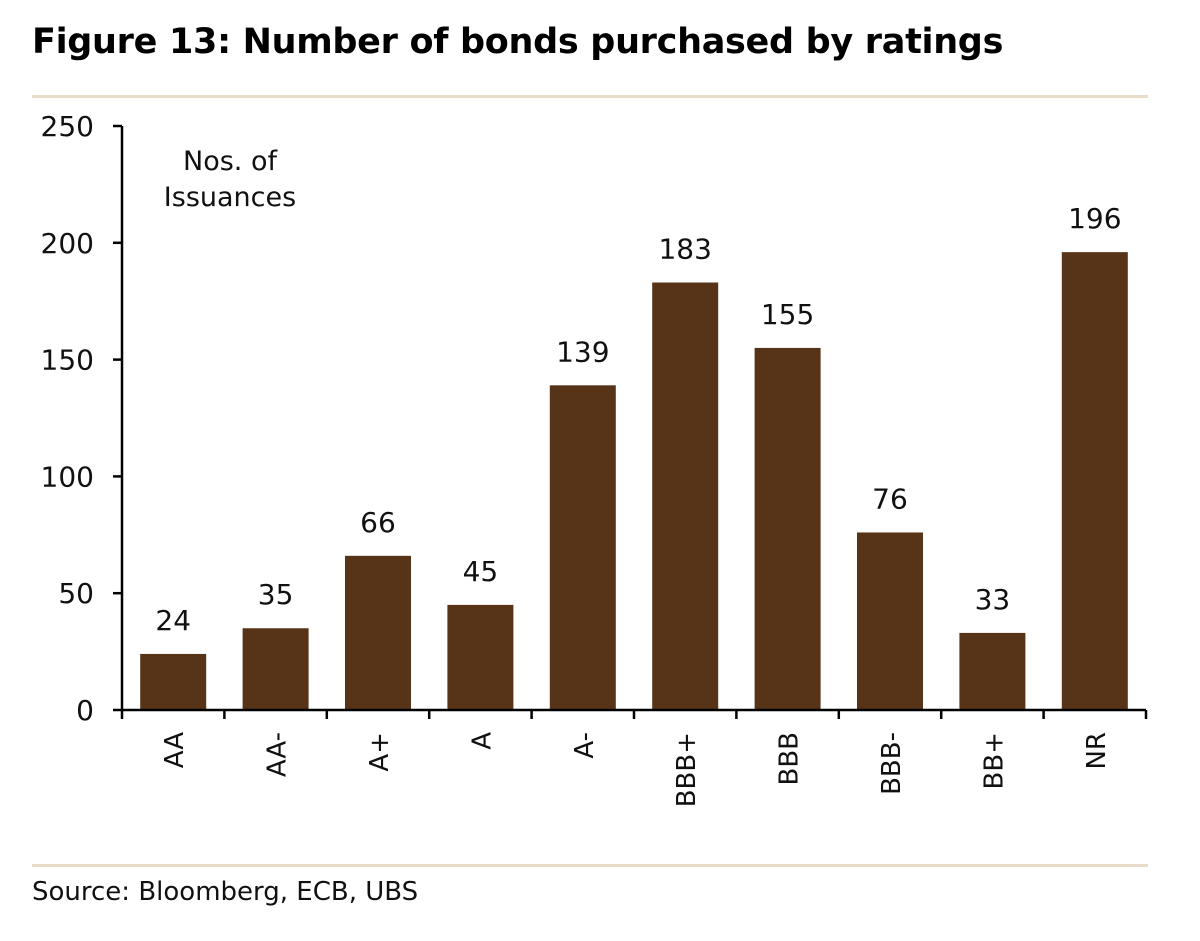 The height and width of the screenshot is (941, 1200). Describe the element at coordinates (380, 752) in the screenshot. I see `x-category-label-A+: A+` at that location.